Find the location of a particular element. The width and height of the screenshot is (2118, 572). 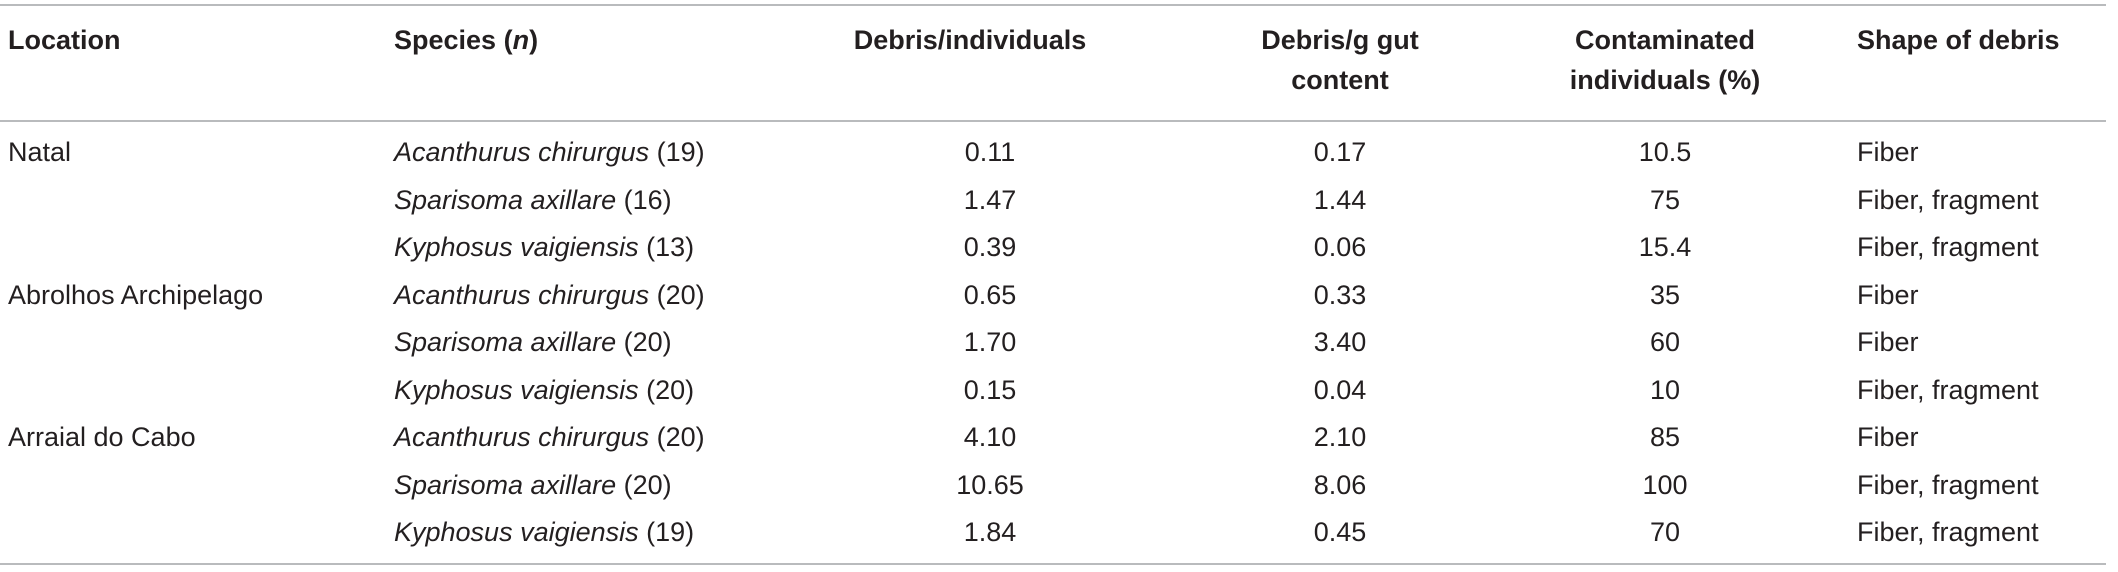

debris-gut-cell: 8.06 is located at coordinates (1340, 484).